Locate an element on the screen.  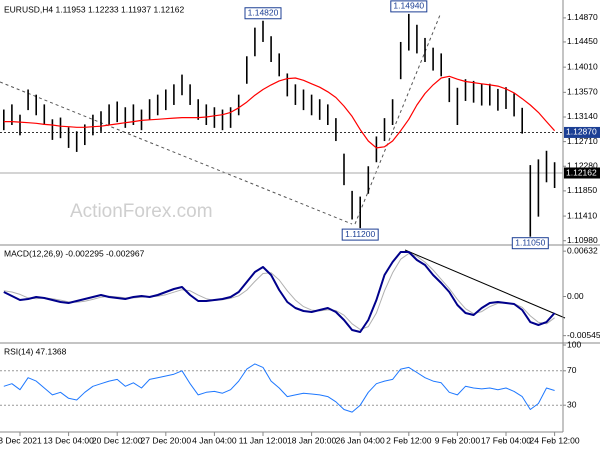
y-tick-label: 1.10980 is located at coordinates (582, 240).